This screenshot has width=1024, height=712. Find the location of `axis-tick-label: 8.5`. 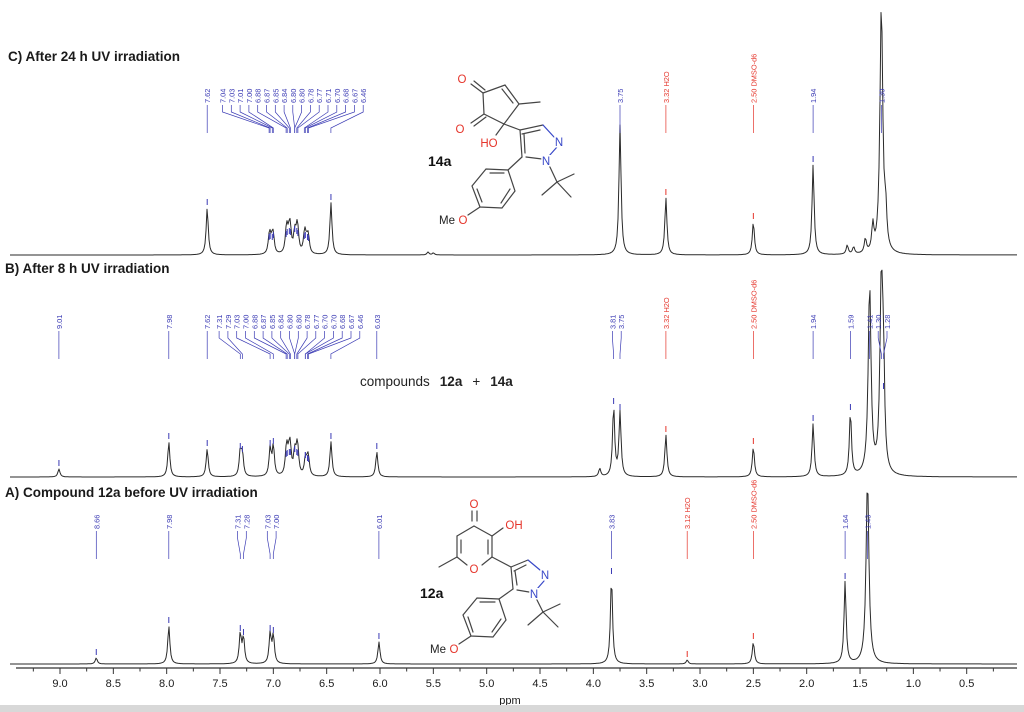

axis-tick-label: 8.5 is located at coordinates (113, 684).